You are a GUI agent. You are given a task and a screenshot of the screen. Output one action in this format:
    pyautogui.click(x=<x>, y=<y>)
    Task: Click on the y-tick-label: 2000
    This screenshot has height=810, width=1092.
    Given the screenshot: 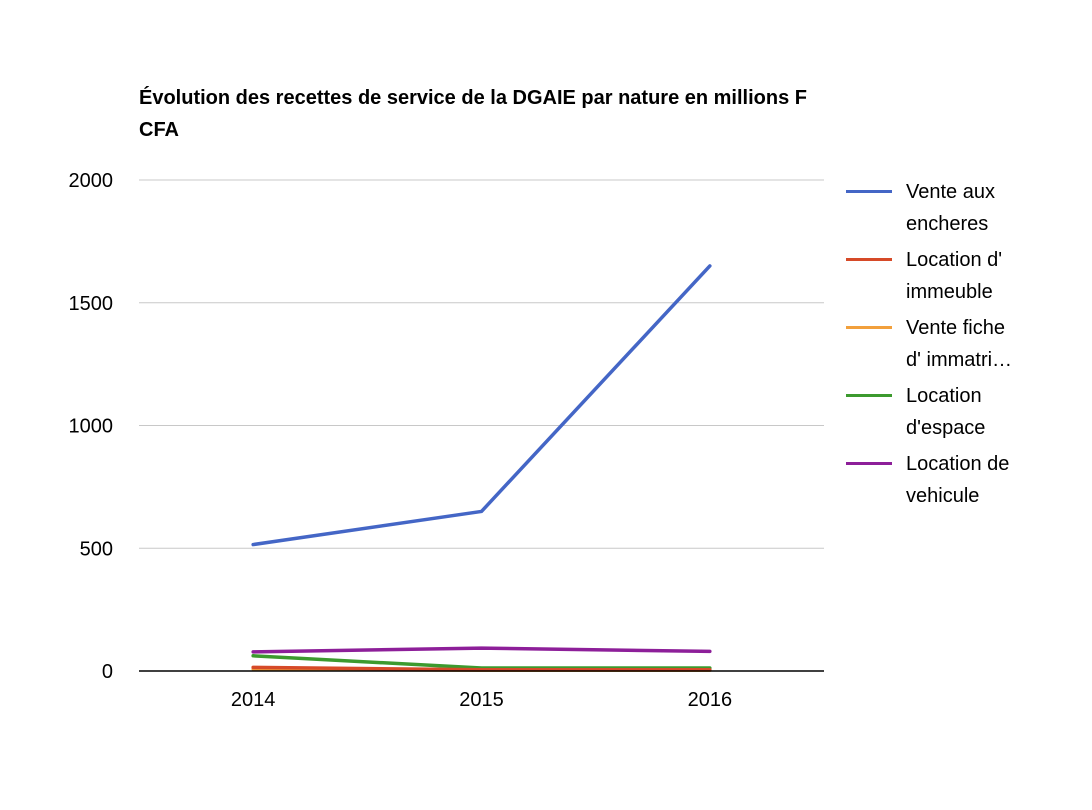 What is the action you would take?
    pyautogui.click(x=91, y=181)
    